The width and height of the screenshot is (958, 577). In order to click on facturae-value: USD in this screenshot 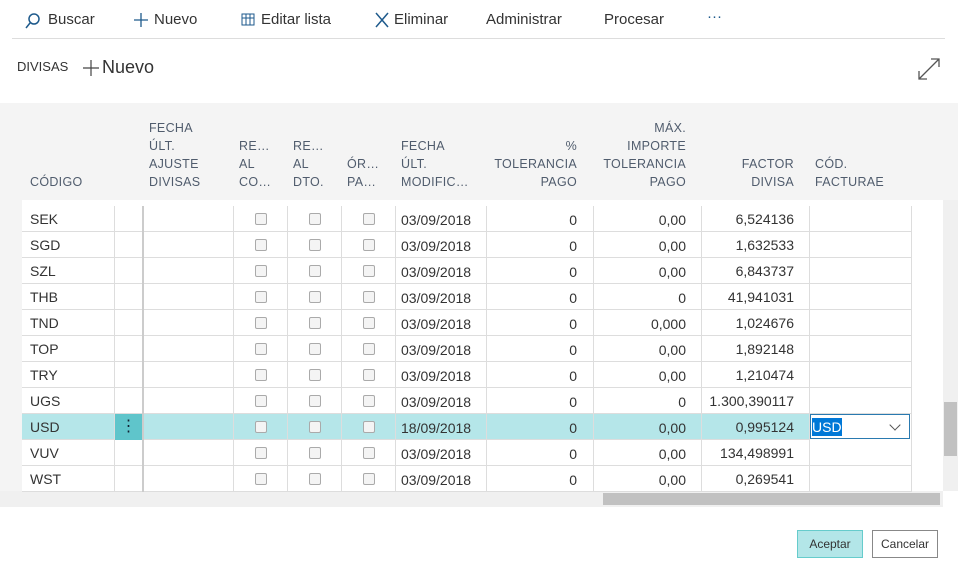, I will do `click(827, 427)`.